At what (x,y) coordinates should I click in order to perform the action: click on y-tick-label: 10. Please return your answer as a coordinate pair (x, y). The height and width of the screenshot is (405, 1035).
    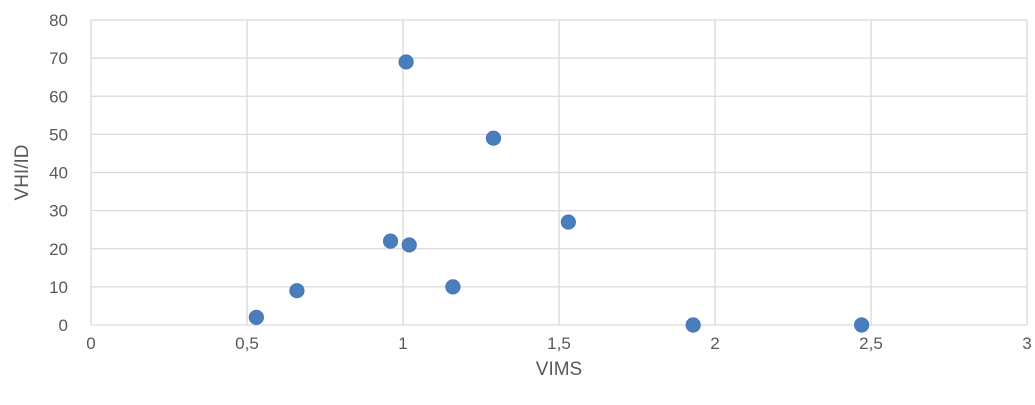
    Looking at the image, I should click on (58, 287).